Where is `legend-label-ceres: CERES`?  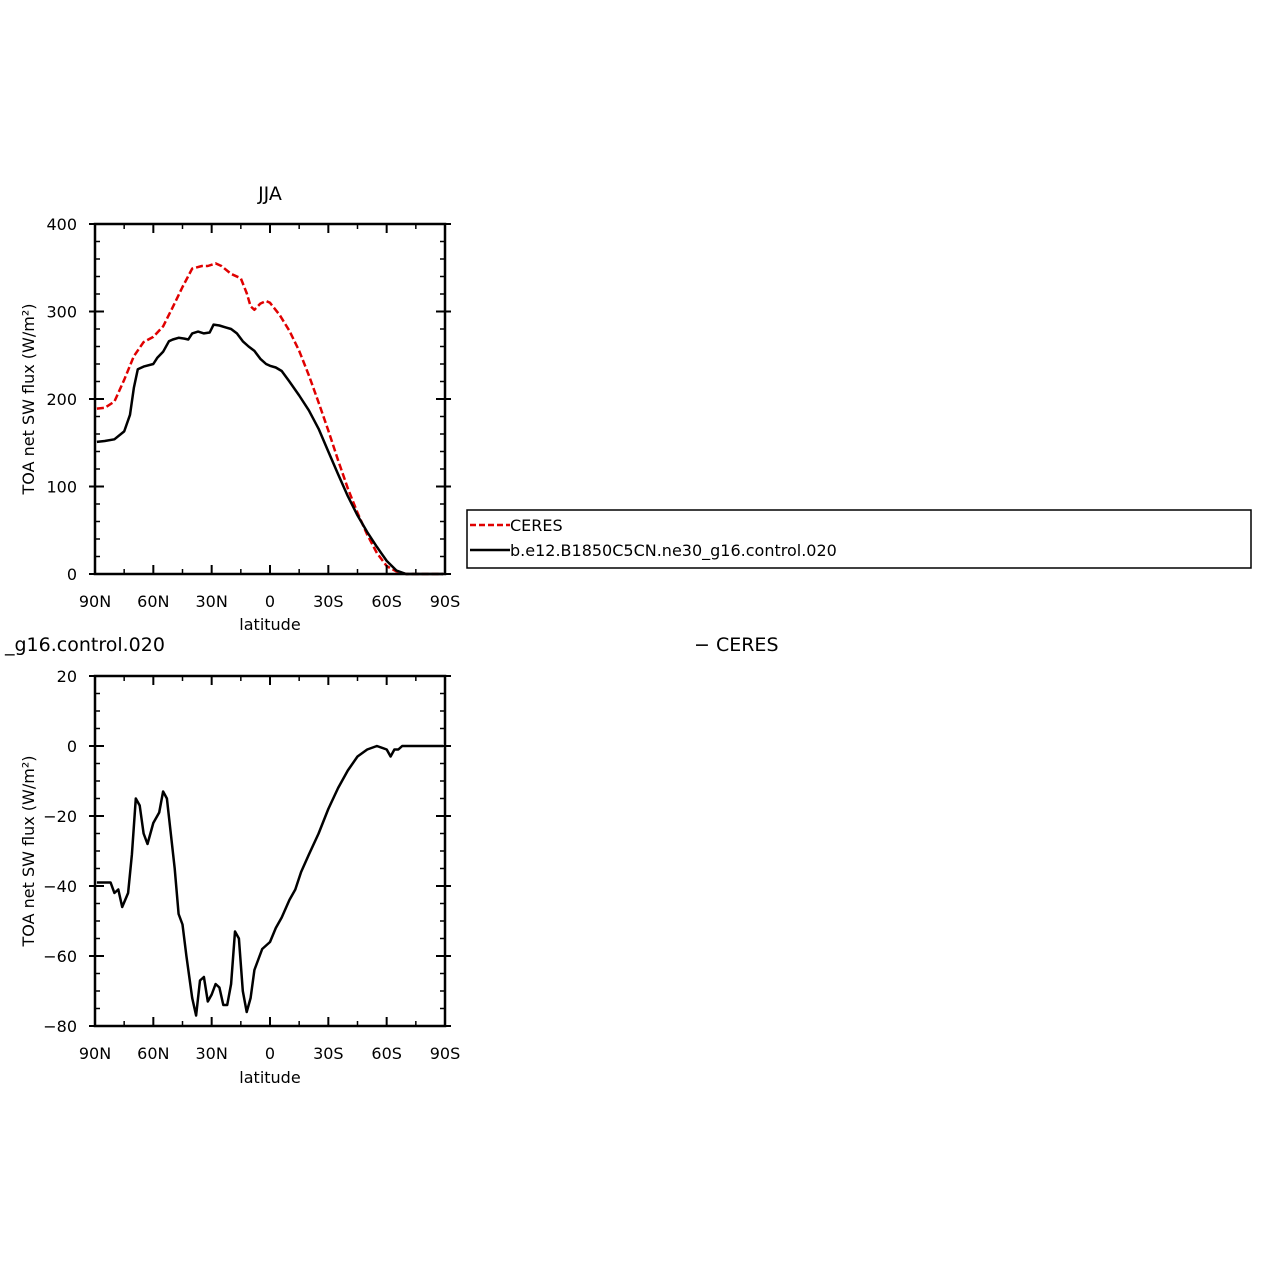
legend-label-ceres: CERES is located at coordinates (536, 525).